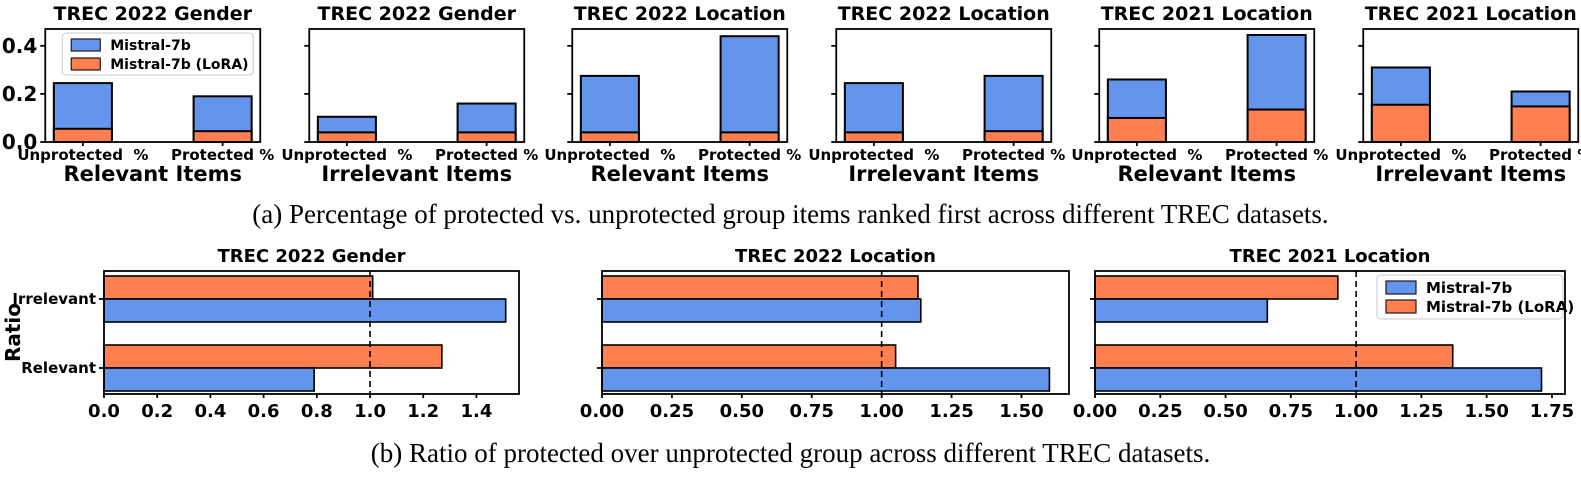 Image resolution: width=1581 pixels, height=480 pixels. What do you see at coordinates (1291, 411) in the screenshot?
I see `x-tick-label: 0.75` at bounding box center [1291, 411].